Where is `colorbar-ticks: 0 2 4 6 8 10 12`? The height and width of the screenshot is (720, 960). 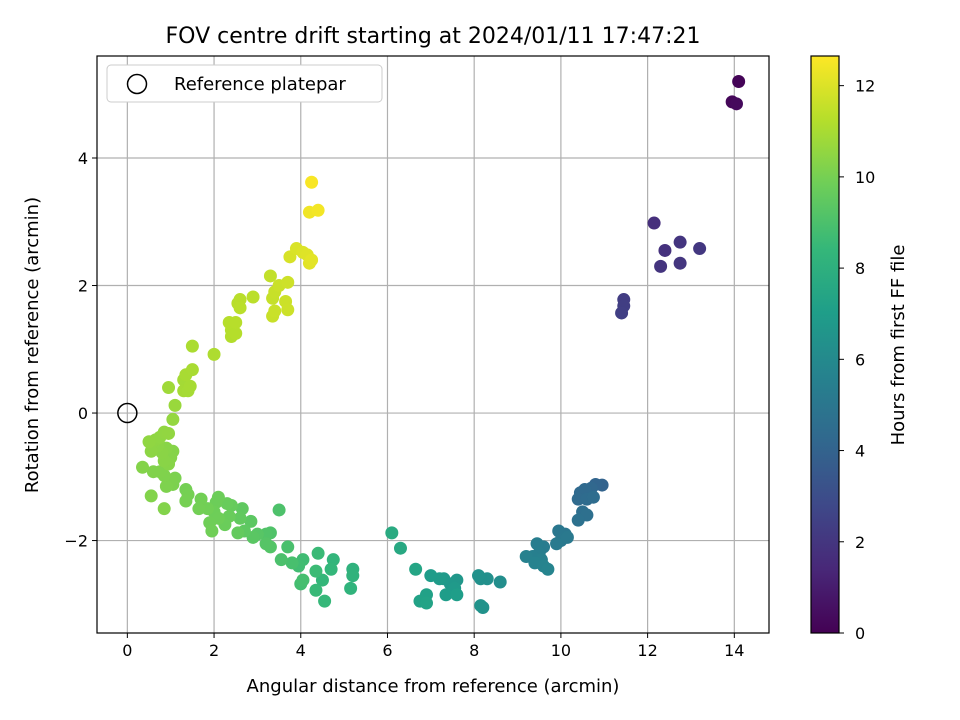 colorbar-ticks: 0 2 4 6 8 10 12 is located at coordinates (857, 360).